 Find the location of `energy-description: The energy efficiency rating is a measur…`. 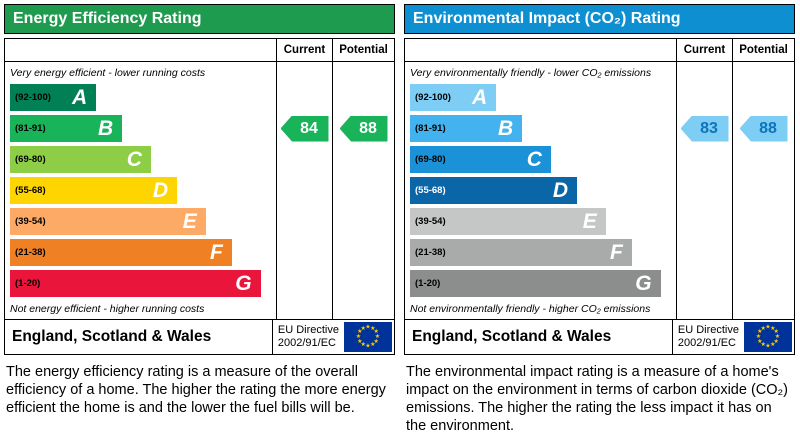

energy-description: The energy efficiency rating is a measur… is located at coordinates (196, 390).